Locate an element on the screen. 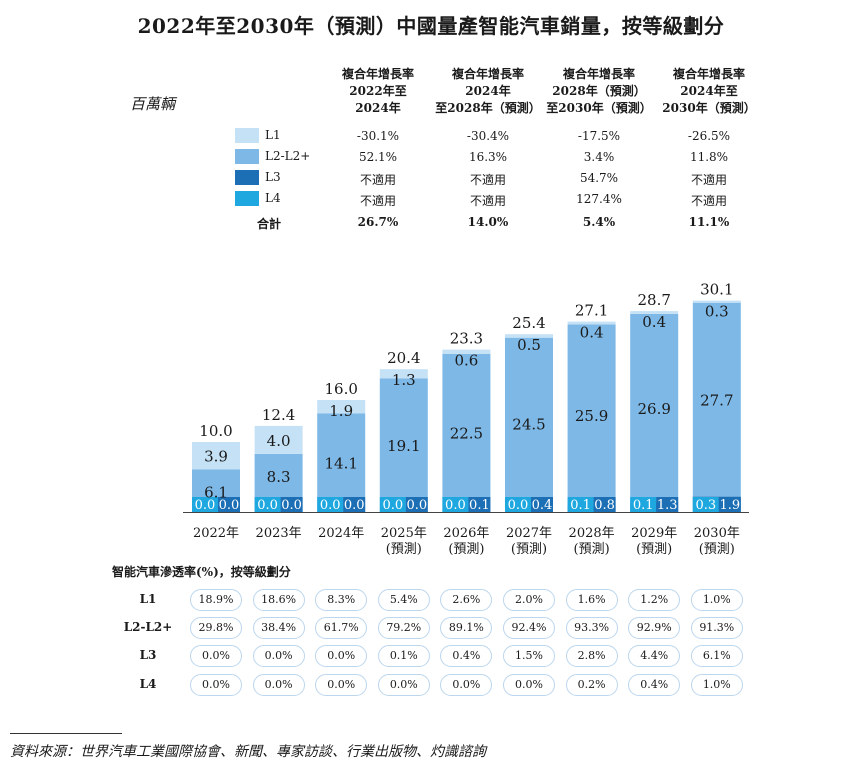 The width and height of the screenshot is (862, 763). cagr-cell: 3.4% is located at coordinates (599, 157).